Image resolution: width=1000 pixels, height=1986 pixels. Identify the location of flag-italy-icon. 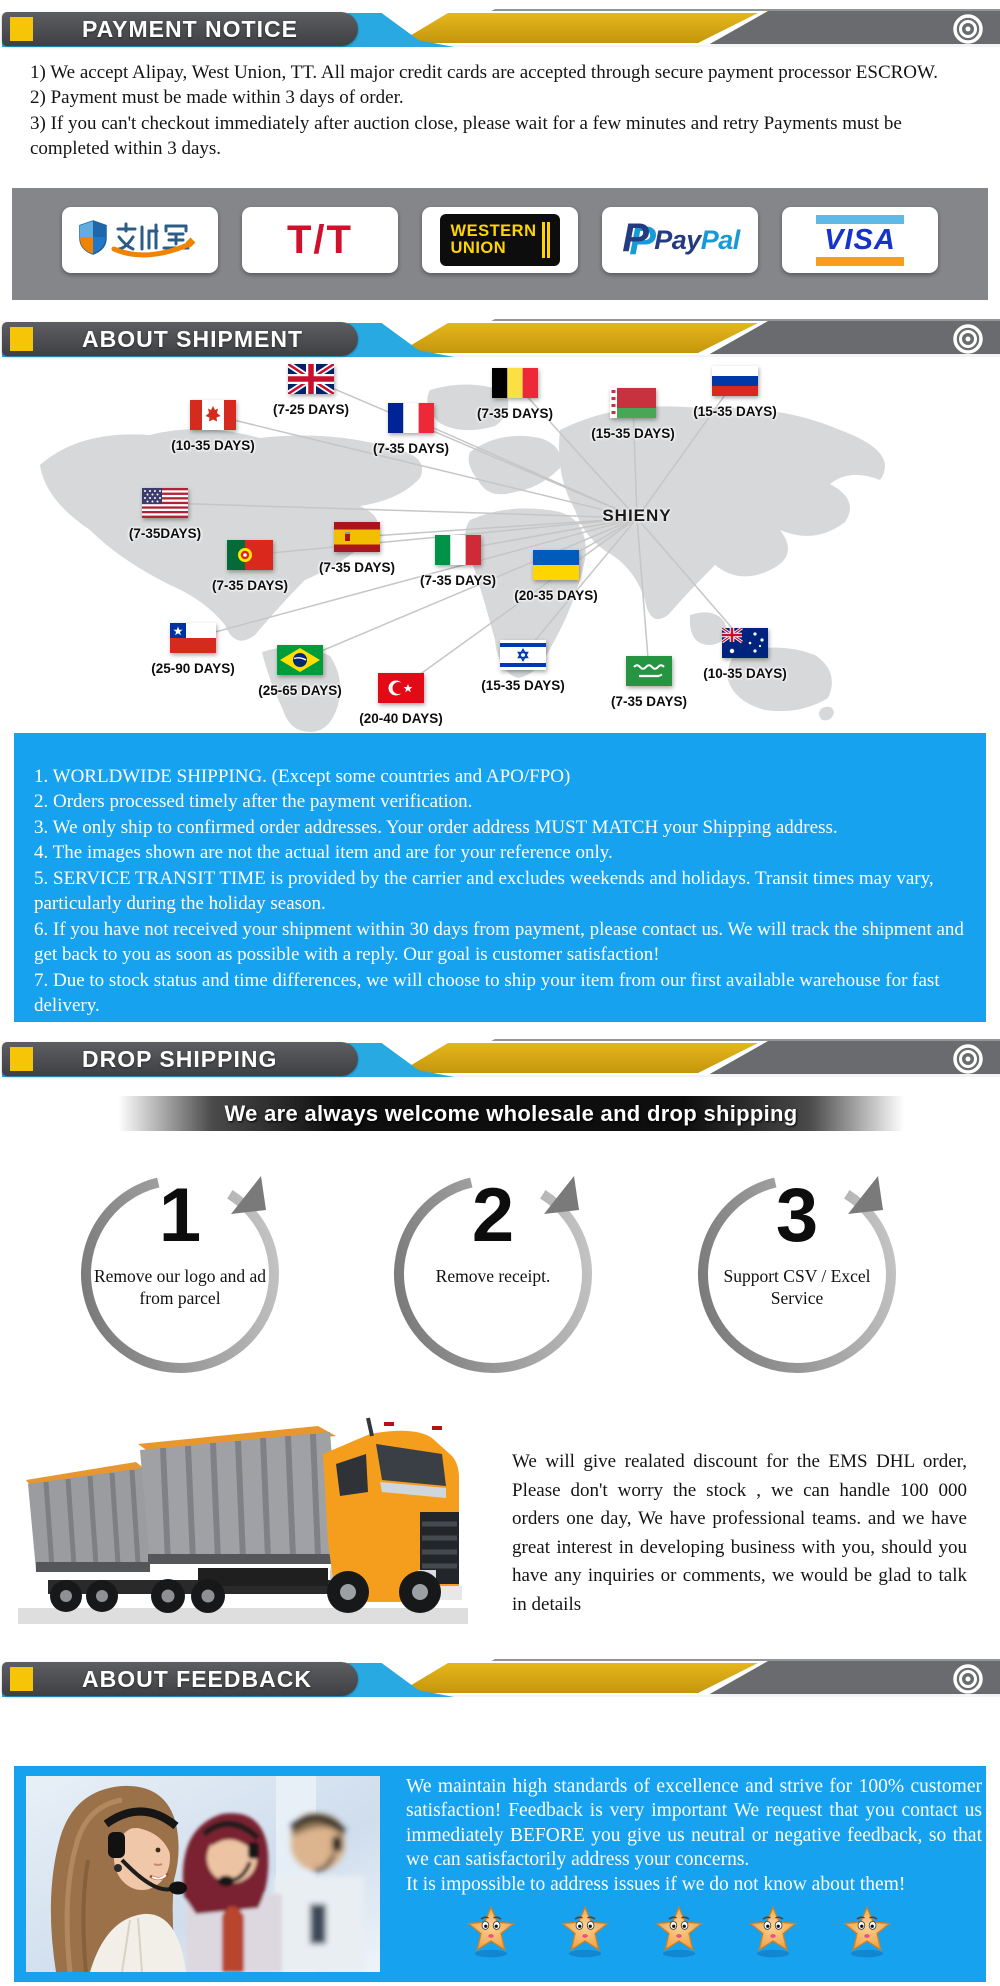
(458, 550).